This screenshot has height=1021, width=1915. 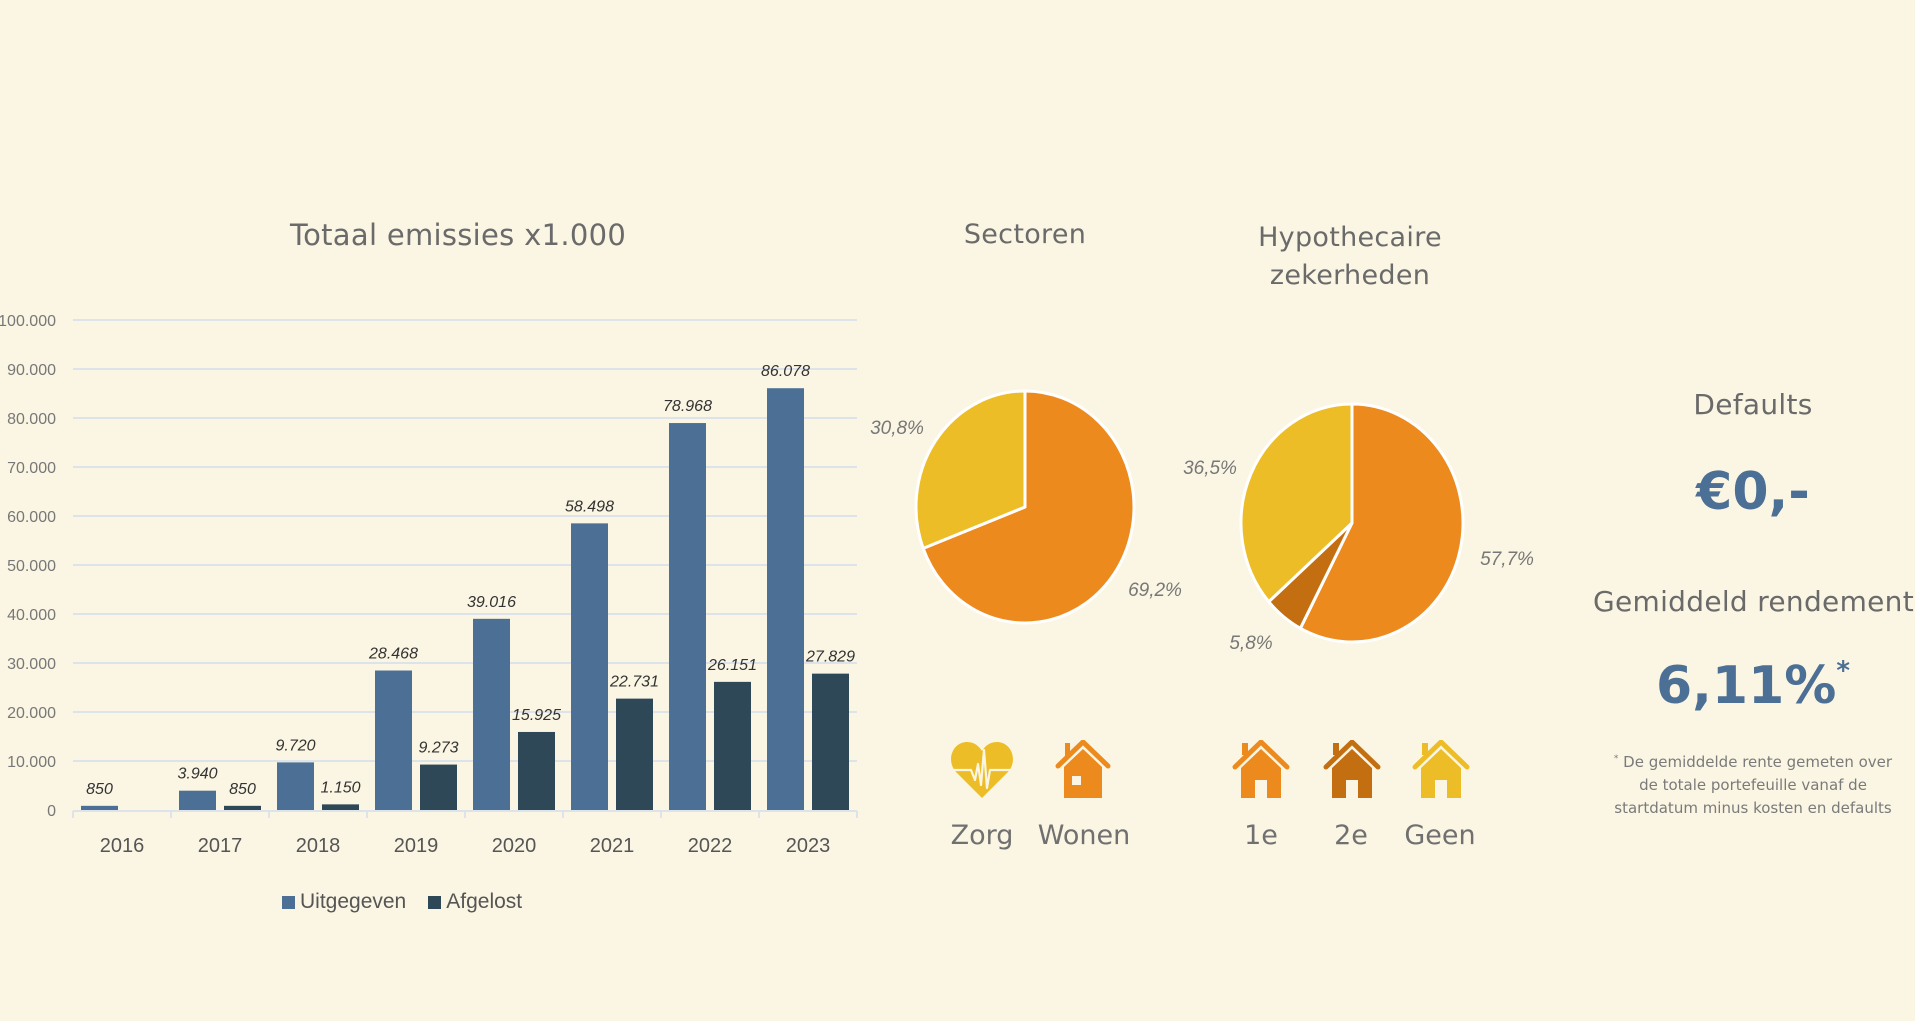 What do you see at coordinates (1250, 643) in the screenshot?
I see `pie-label-2e: 5,8%` at bounding box center [1250, 643].